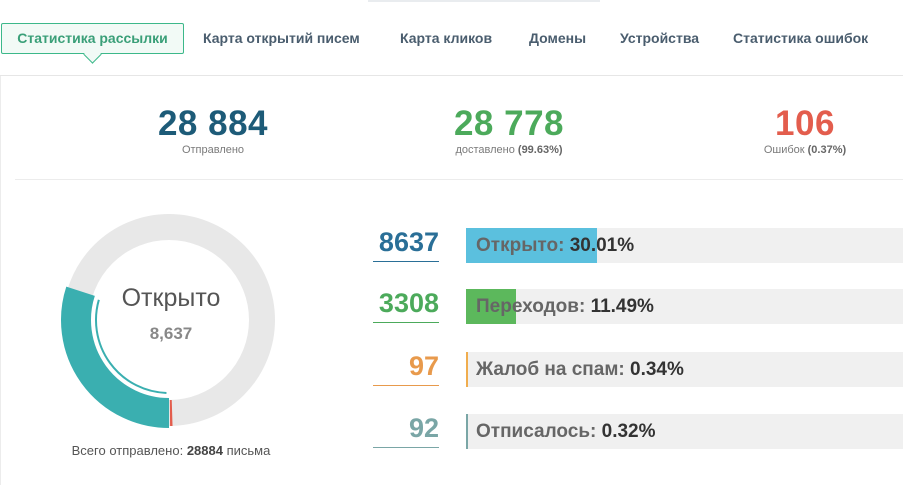 This screenshot has height=485, width=903. I want to click on donut-title: Открыто, so click(171, 298).